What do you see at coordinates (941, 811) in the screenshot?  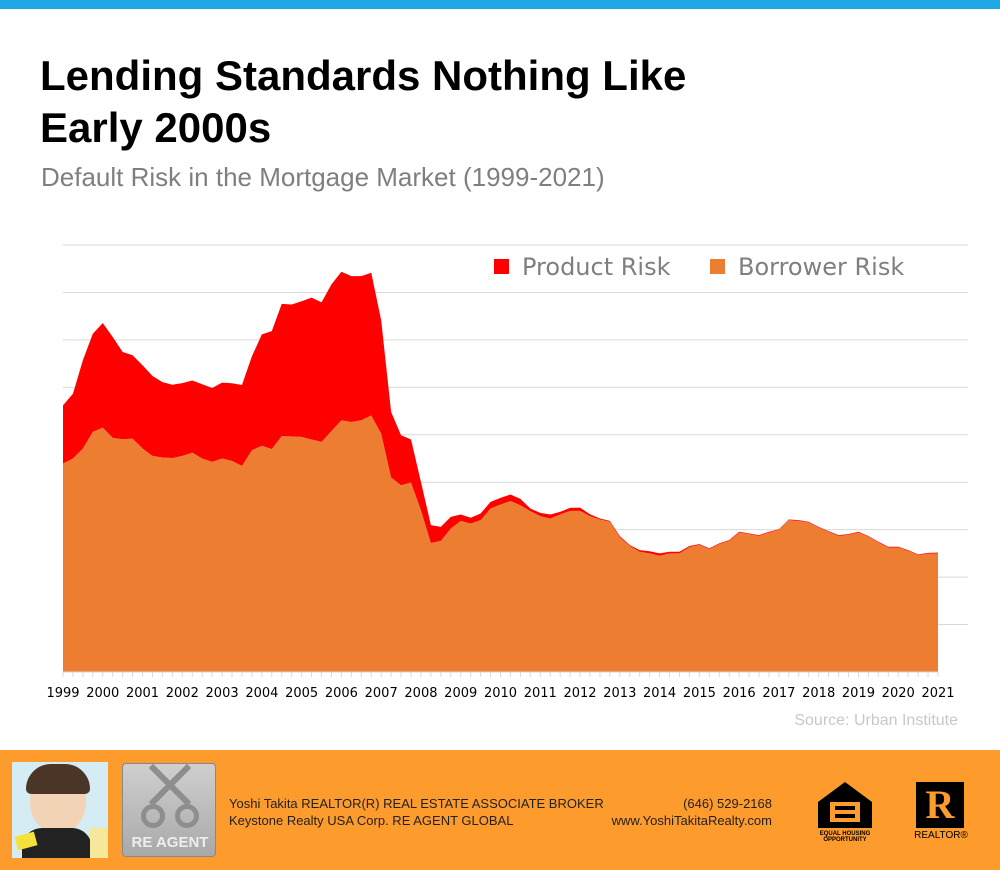 I see `realtor-logo: R REALTOR®` at bounding box center [941, 811].